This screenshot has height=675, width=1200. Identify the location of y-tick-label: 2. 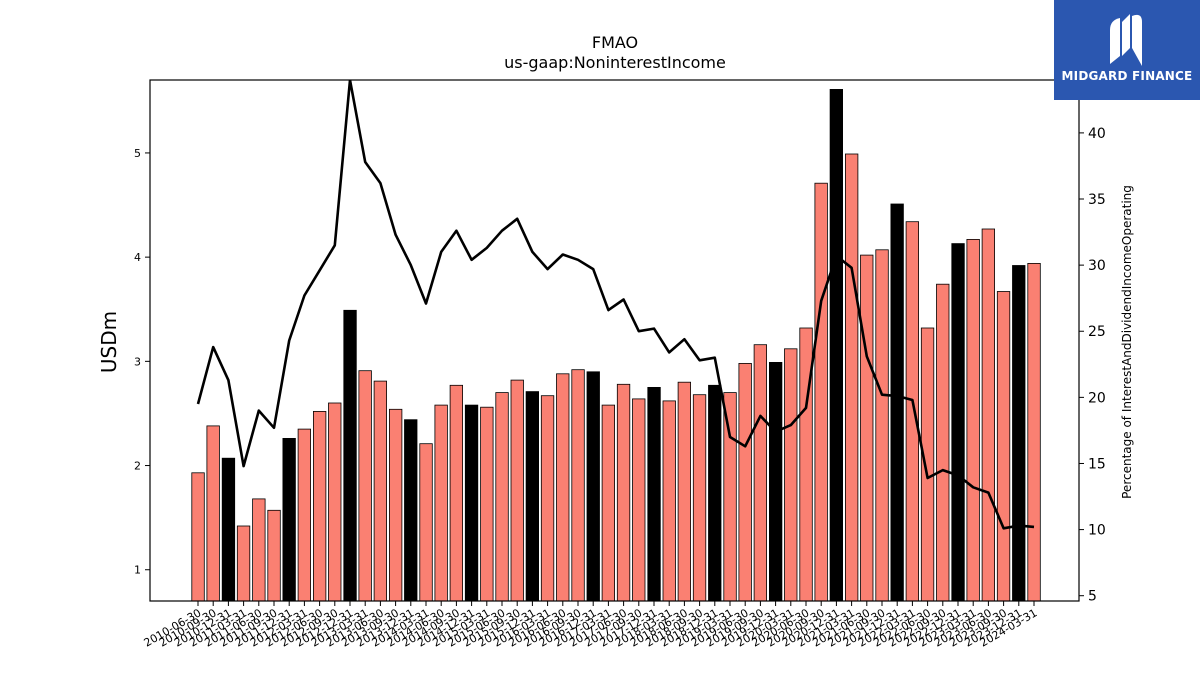
(137, 466).